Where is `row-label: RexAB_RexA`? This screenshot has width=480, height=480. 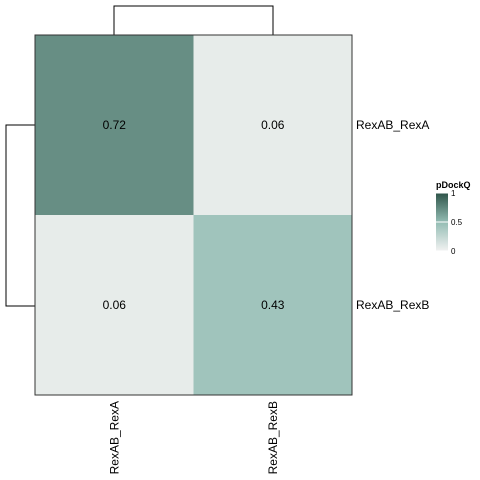 row-label: RexAB_RexA is located at coordinates (392, 125).